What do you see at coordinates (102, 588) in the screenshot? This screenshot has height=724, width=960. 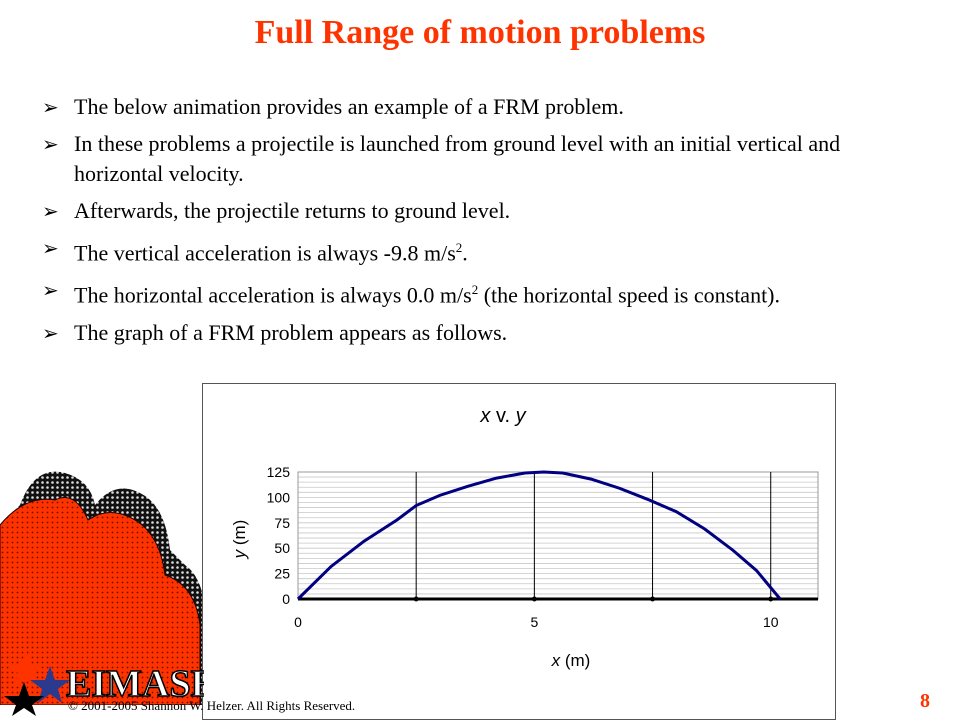 I see `mountain-graphic` at bounding box center [102, 588].